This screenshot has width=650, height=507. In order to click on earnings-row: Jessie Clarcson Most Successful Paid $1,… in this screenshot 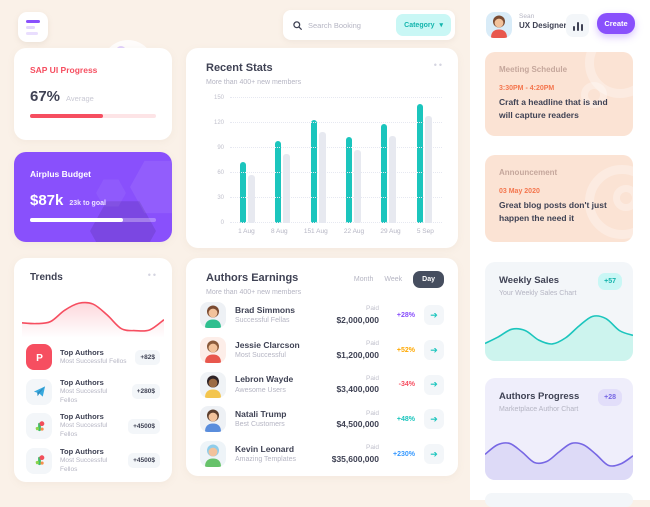, I will do `click(322, 350)`.